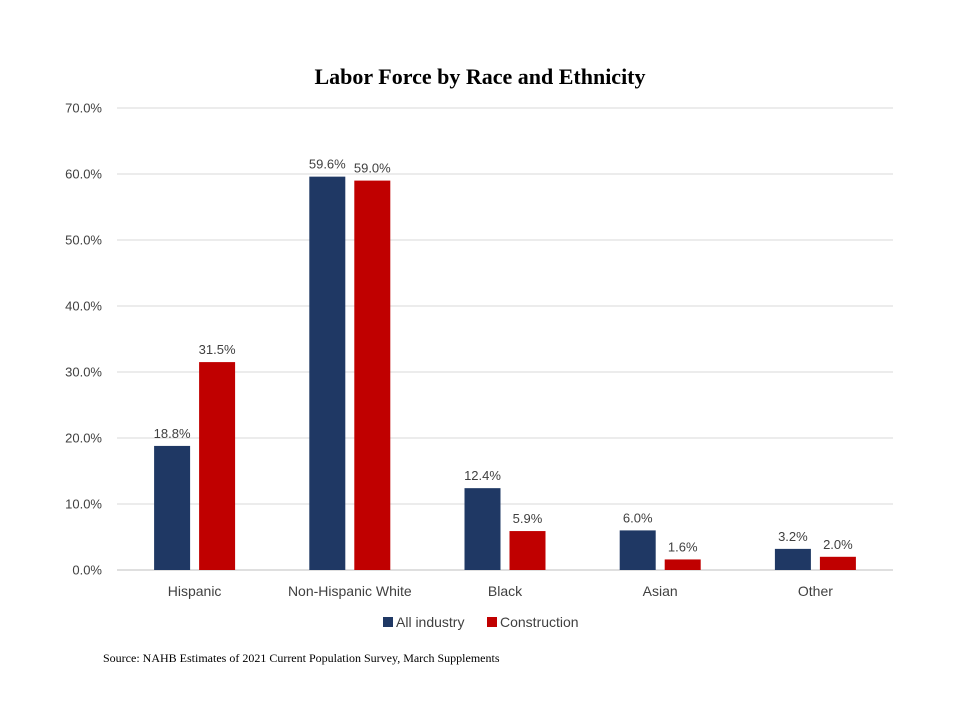 The height and width of the screenshot is (720, 960). I want to click on data-label: 59.0%, so click(372, 168).